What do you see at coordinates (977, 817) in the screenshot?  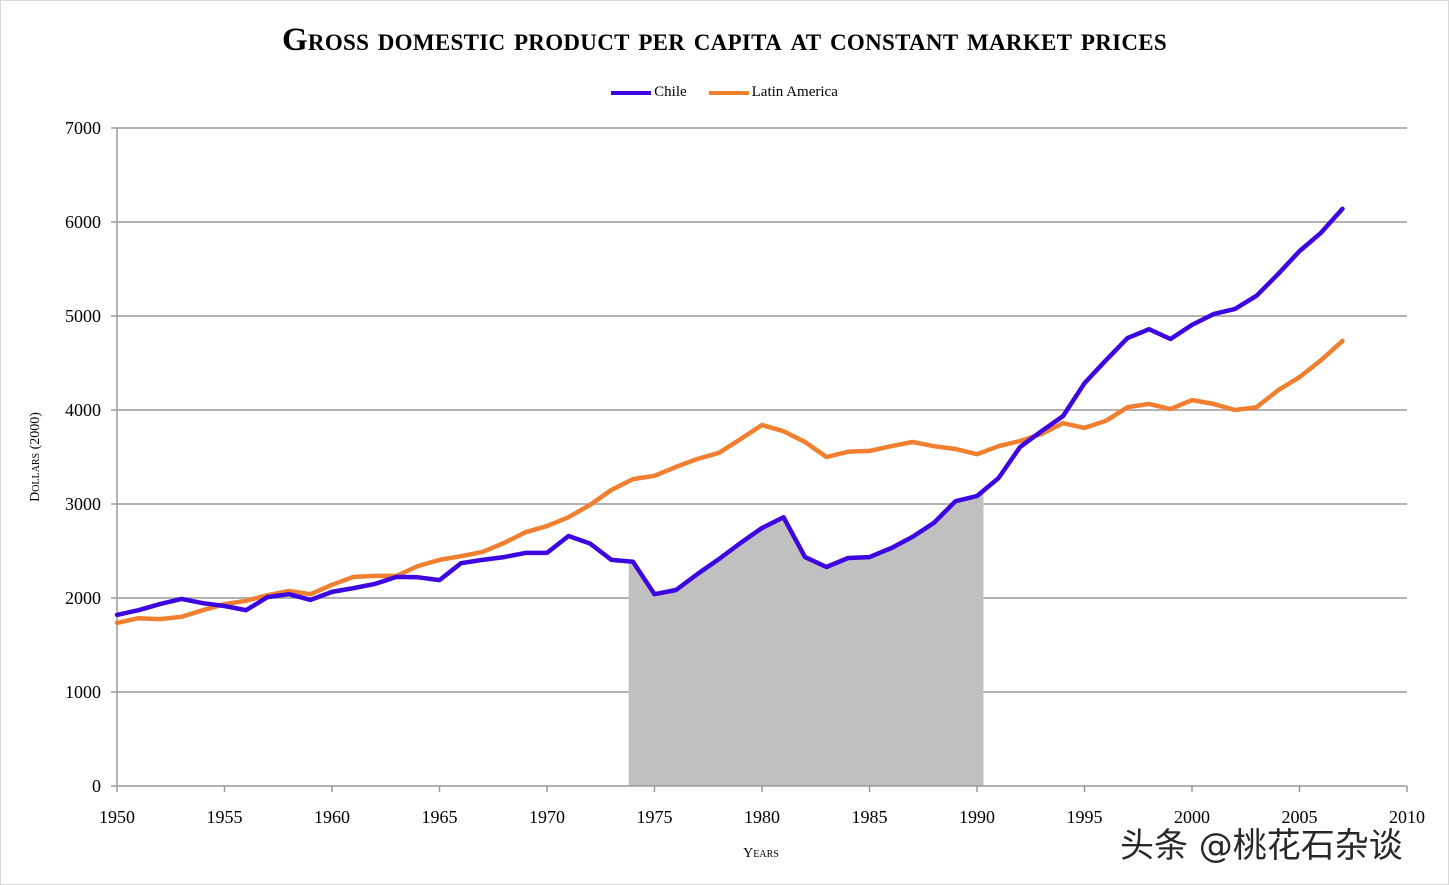 I see `x-tick-label-1990: 1990` at bounding box center [977, 817].